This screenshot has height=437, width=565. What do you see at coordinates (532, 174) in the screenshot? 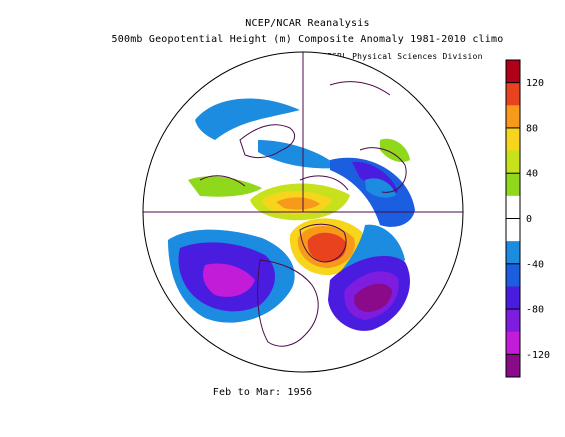
I see `colorbar-tick-label: 40` at bounding box center [532, 174].